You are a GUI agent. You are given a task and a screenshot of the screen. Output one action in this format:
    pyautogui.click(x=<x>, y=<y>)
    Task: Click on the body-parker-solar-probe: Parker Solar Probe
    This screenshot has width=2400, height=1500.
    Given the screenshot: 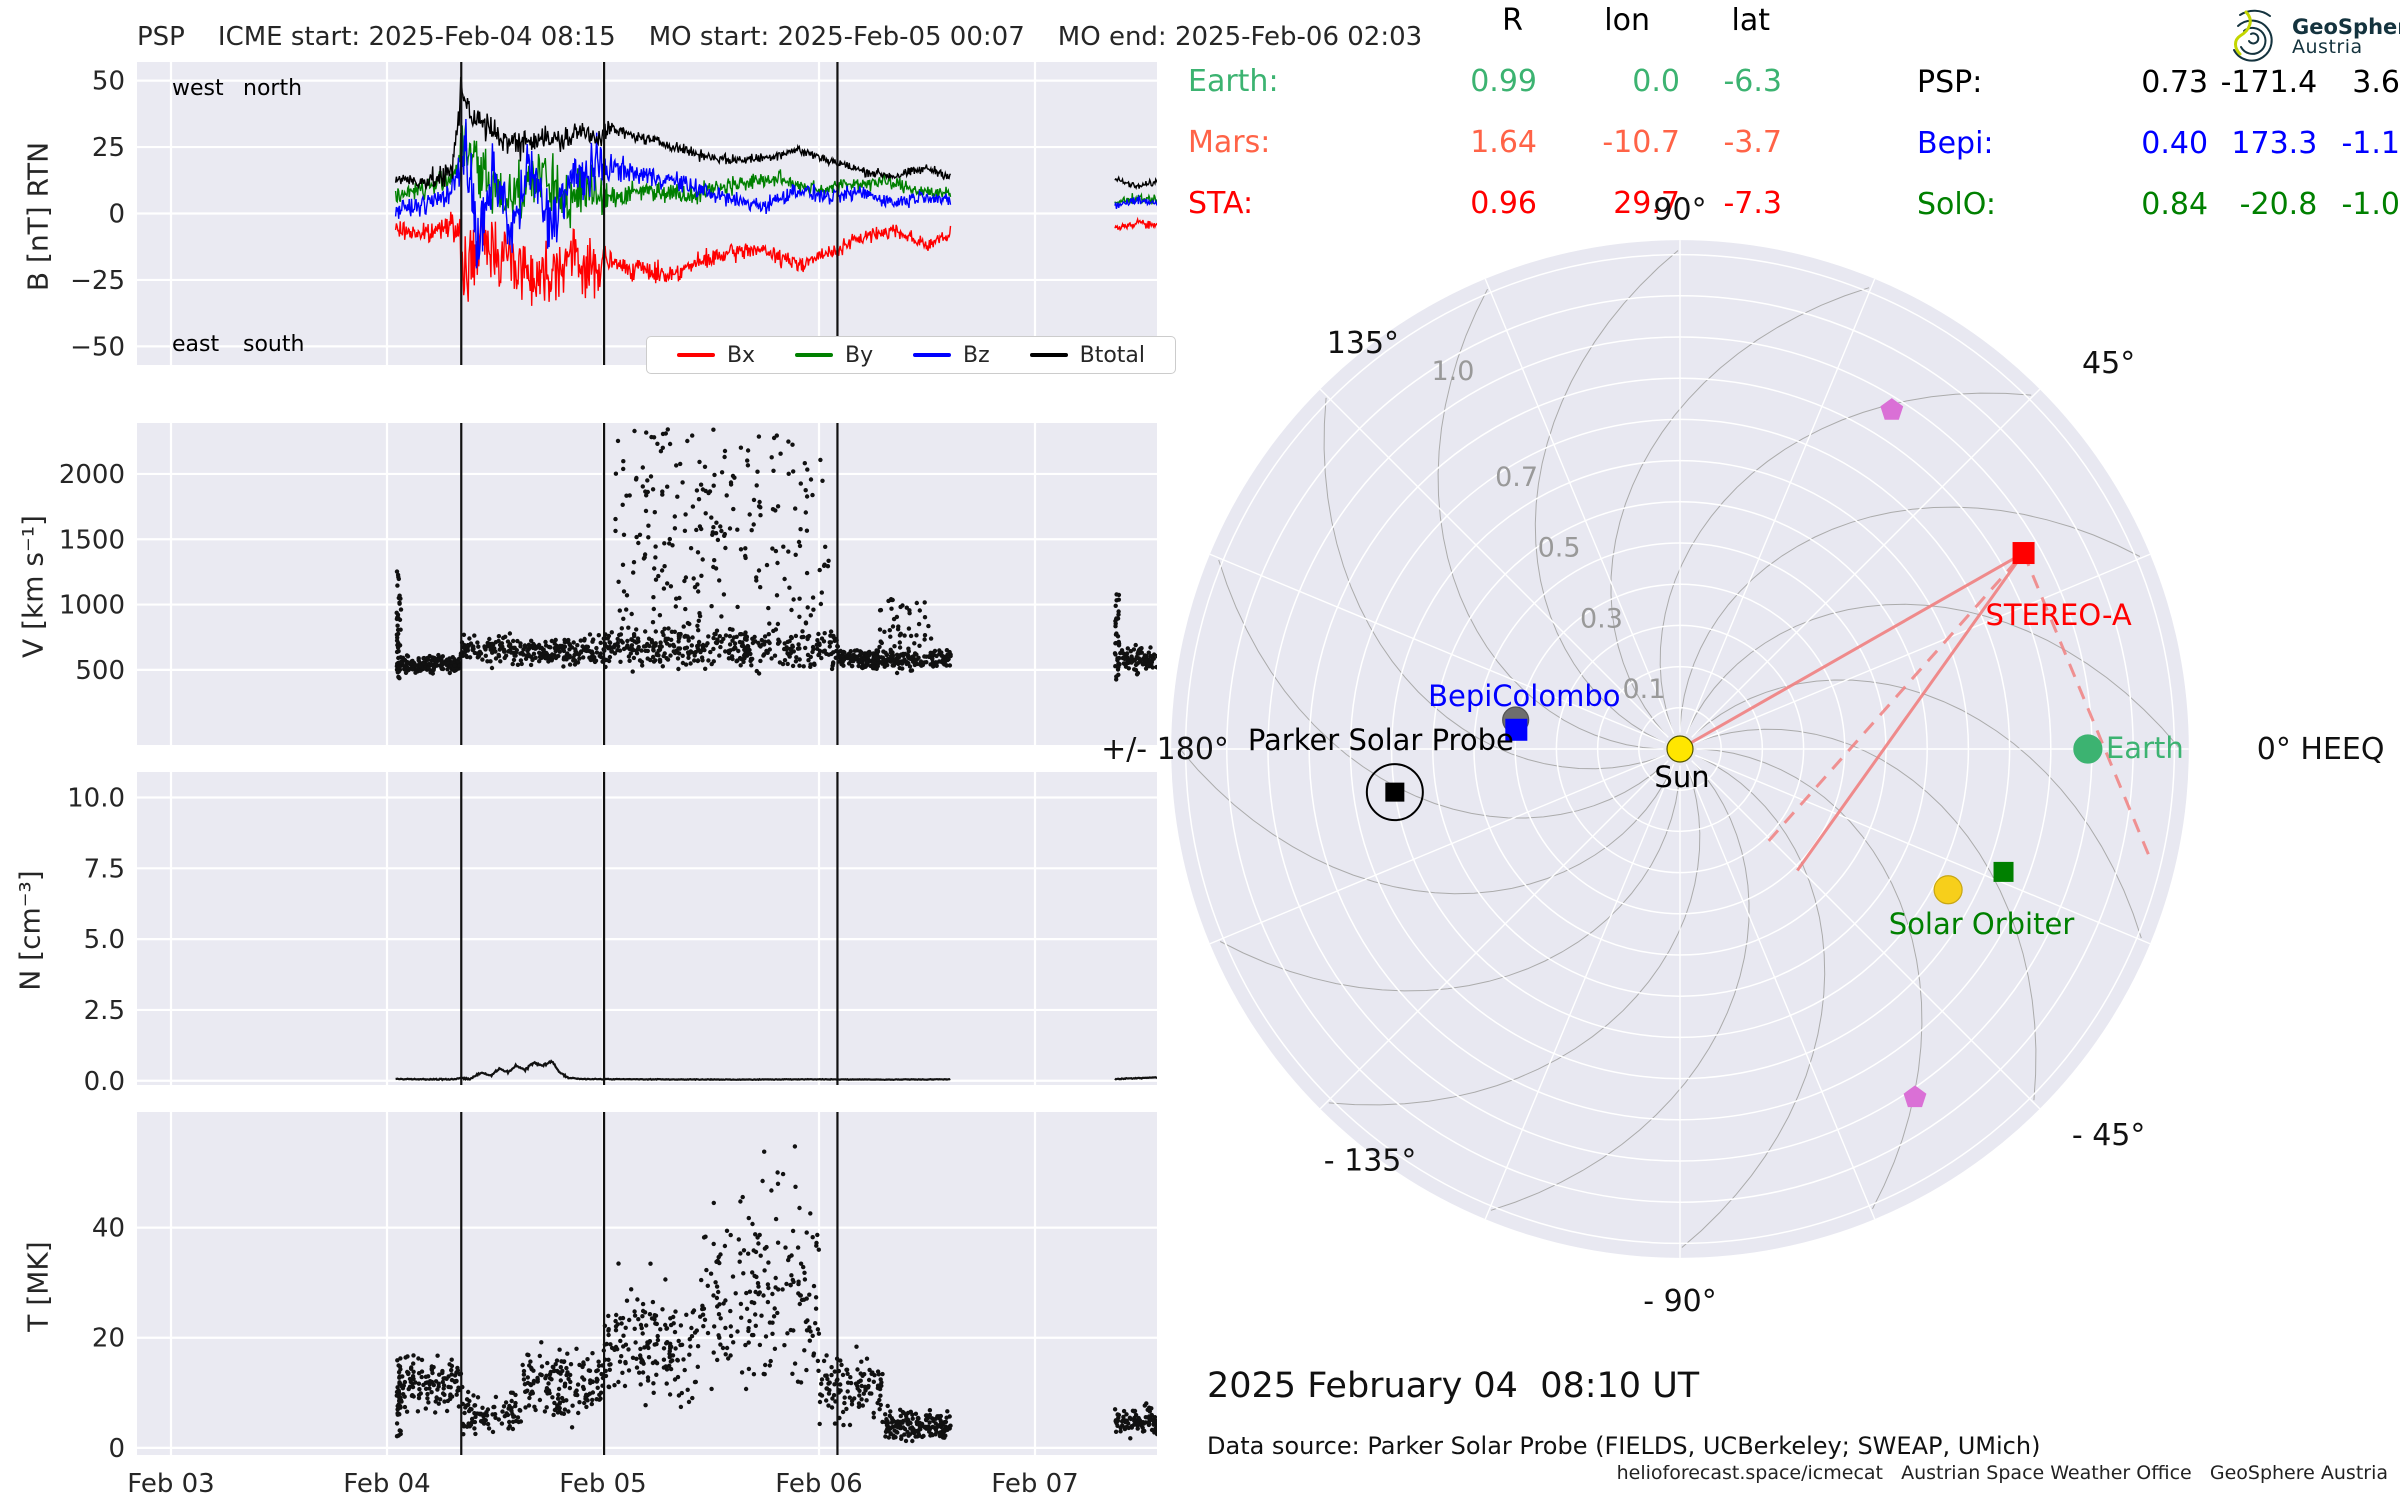 What is the action you would take?
    pyautogui.click(x=1381, y=772)
    